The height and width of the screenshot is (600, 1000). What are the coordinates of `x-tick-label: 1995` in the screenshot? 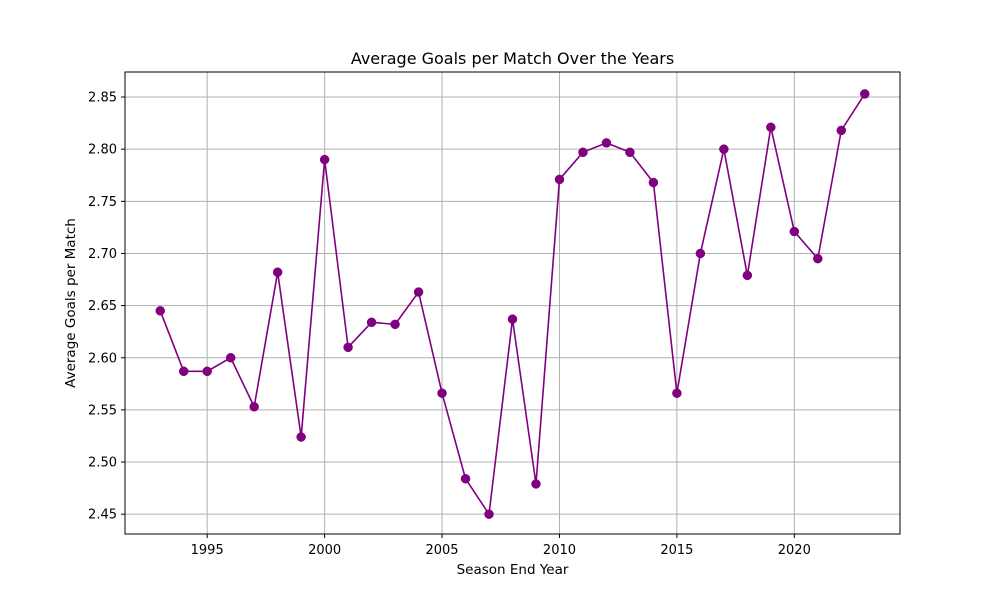 It's located at (207, 550).